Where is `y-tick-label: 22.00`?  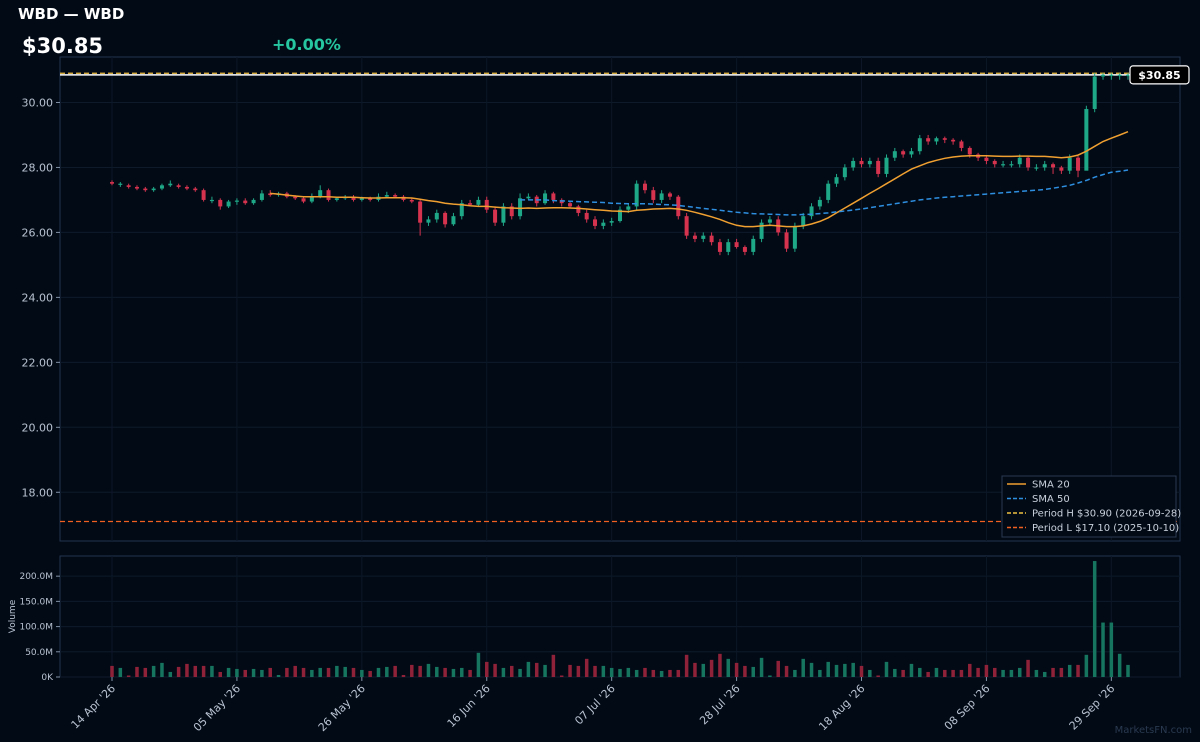
y-tick-label: 22.00 is located at coordinates (38, 362).